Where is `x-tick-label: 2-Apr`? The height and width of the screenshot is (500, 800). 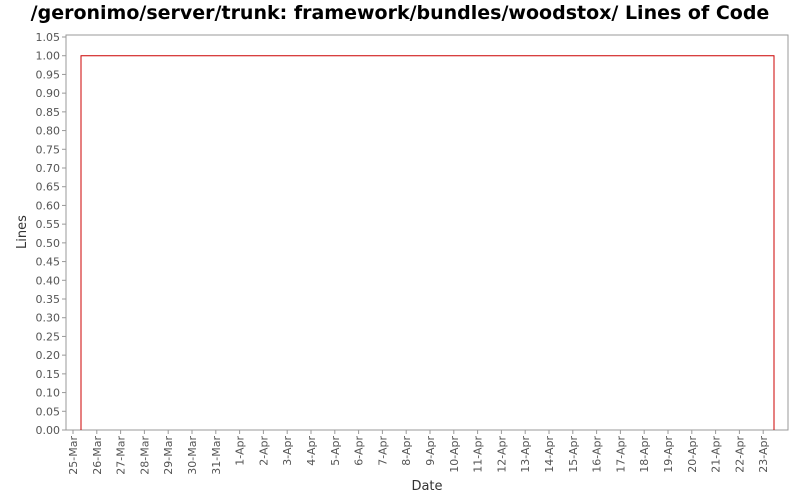 x-tick-label: 2-Apr is located at coordinates (263, 451).